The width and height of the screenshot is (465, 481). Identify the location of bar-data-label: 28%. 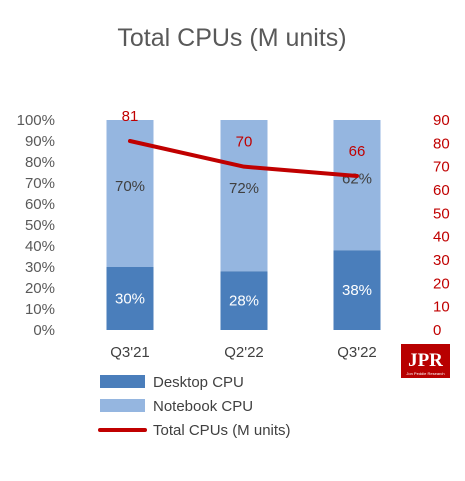
(244, 301).